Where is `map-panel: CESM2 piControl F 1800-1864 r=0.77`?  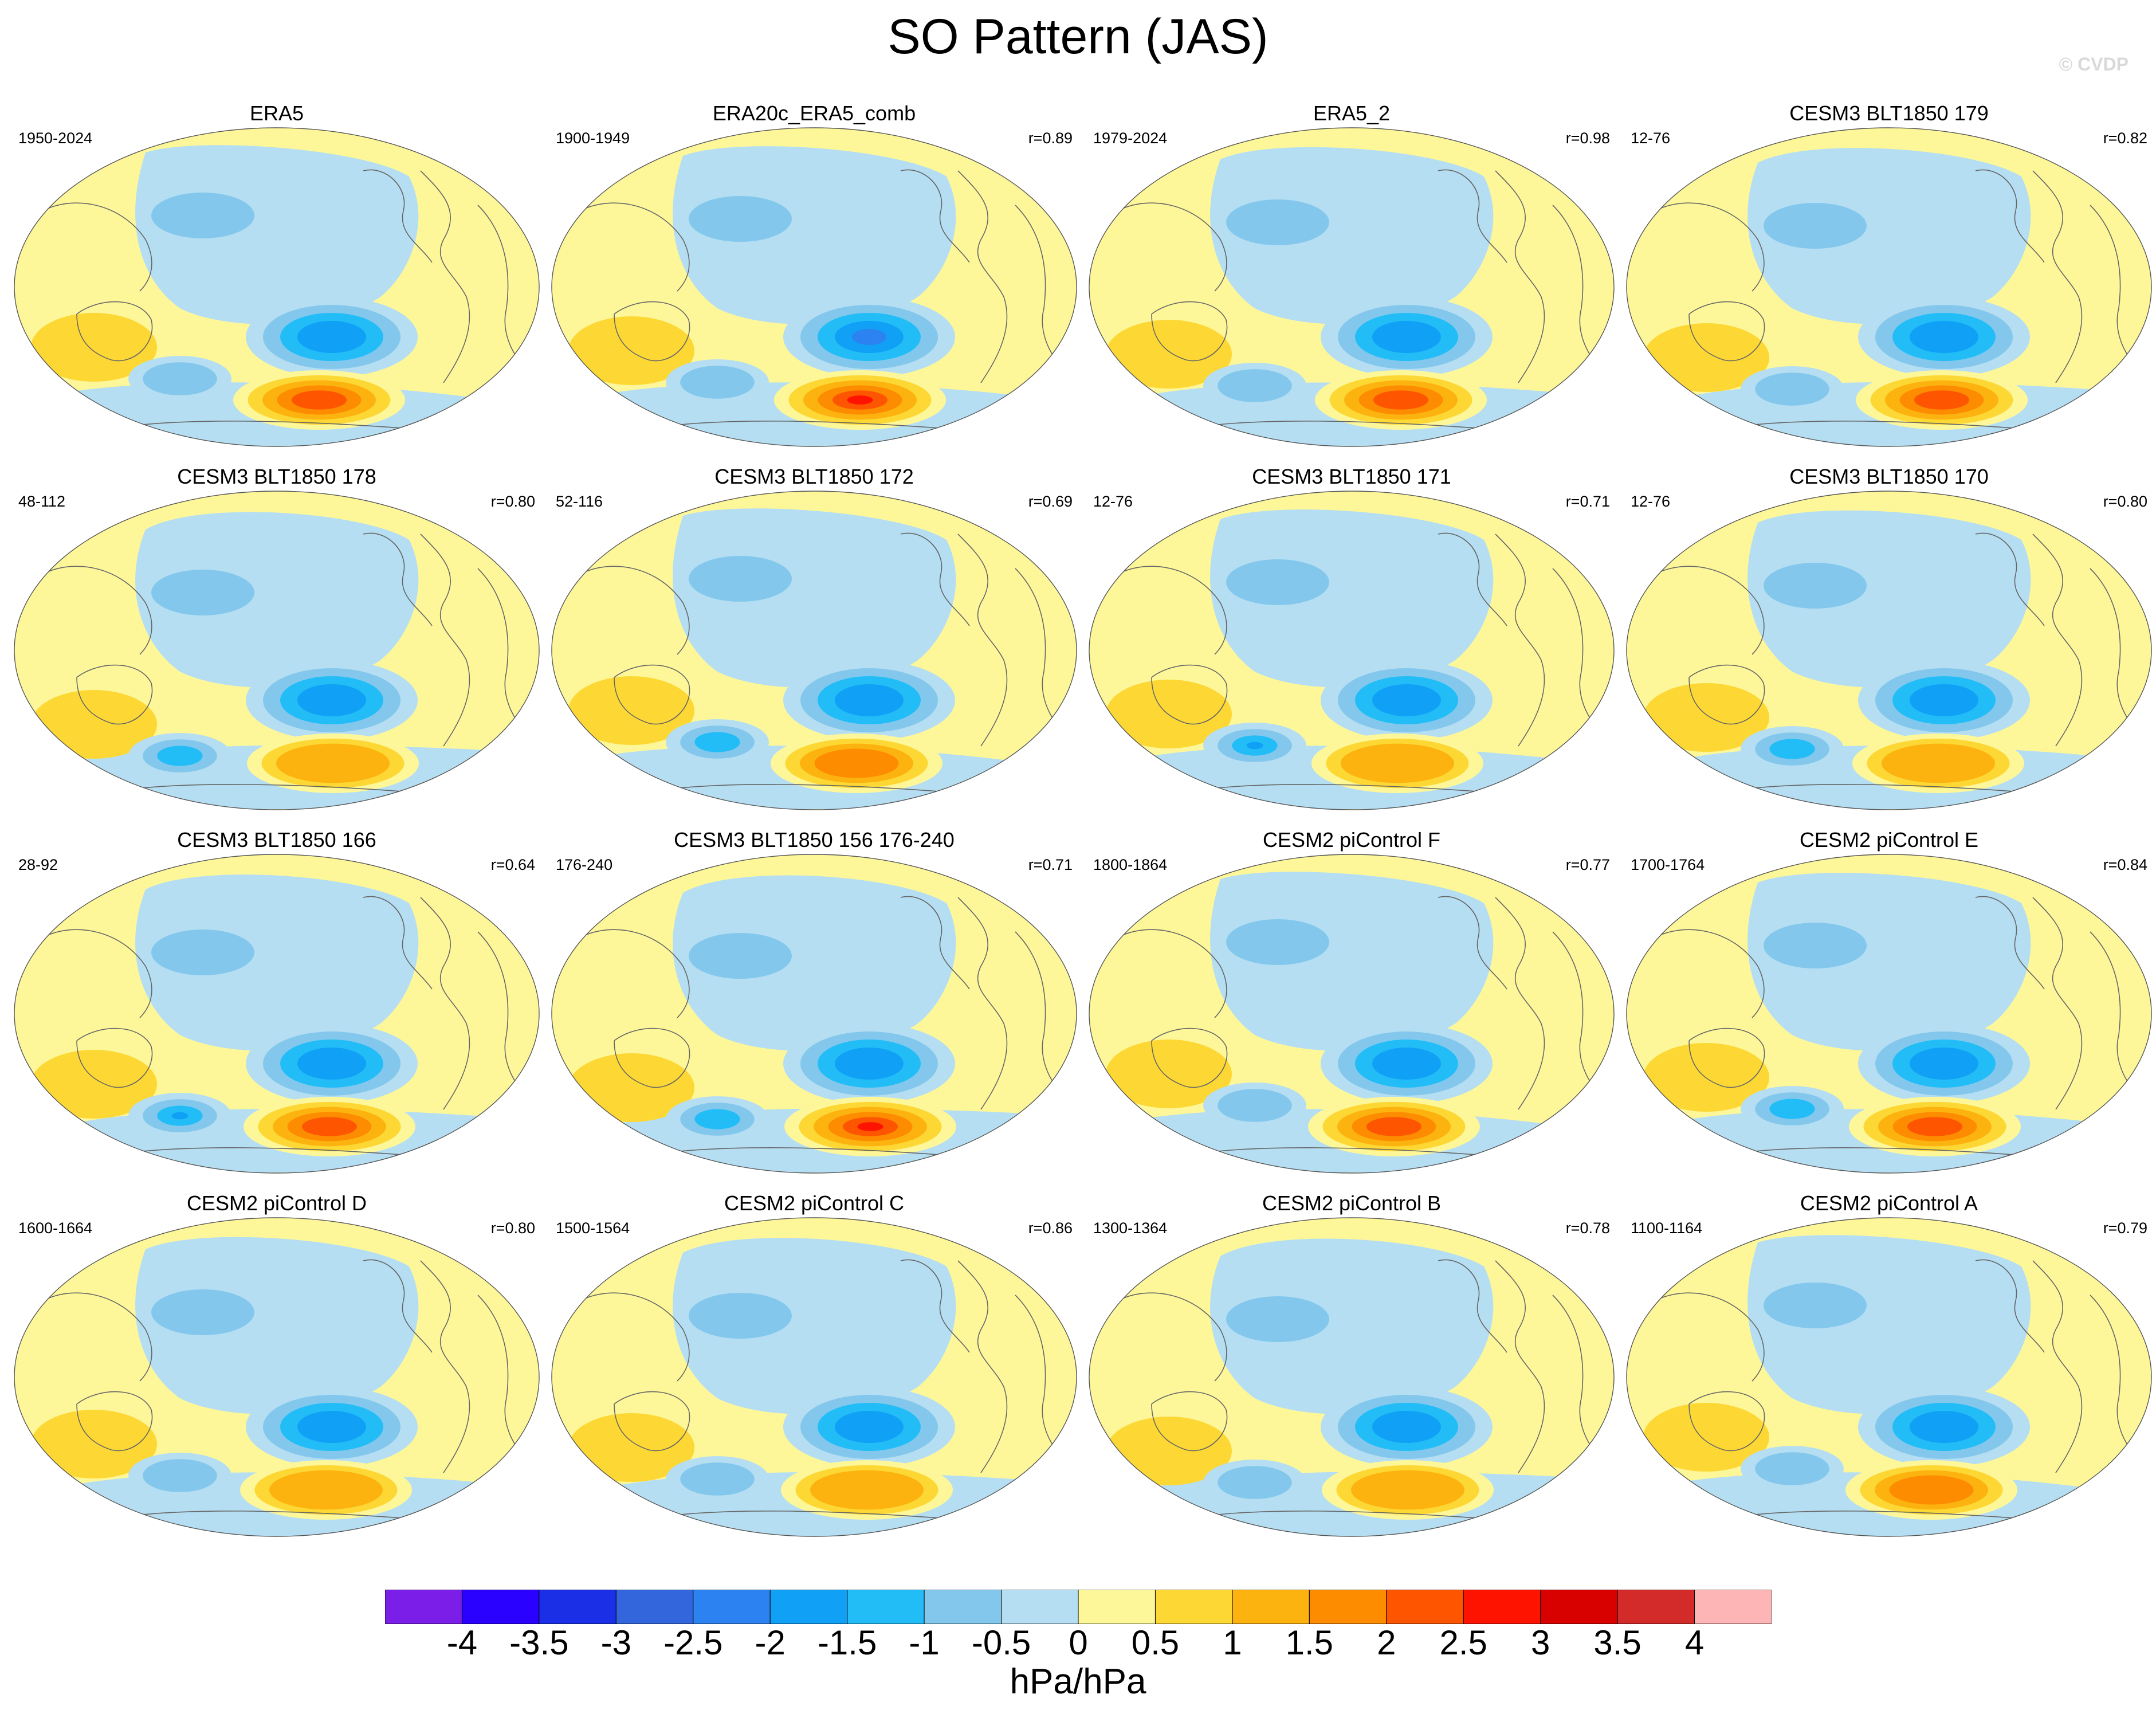
map-panel: CESM2 piControl F 1800-1864 r=0.77 is located at coordinates (1351, 1001).